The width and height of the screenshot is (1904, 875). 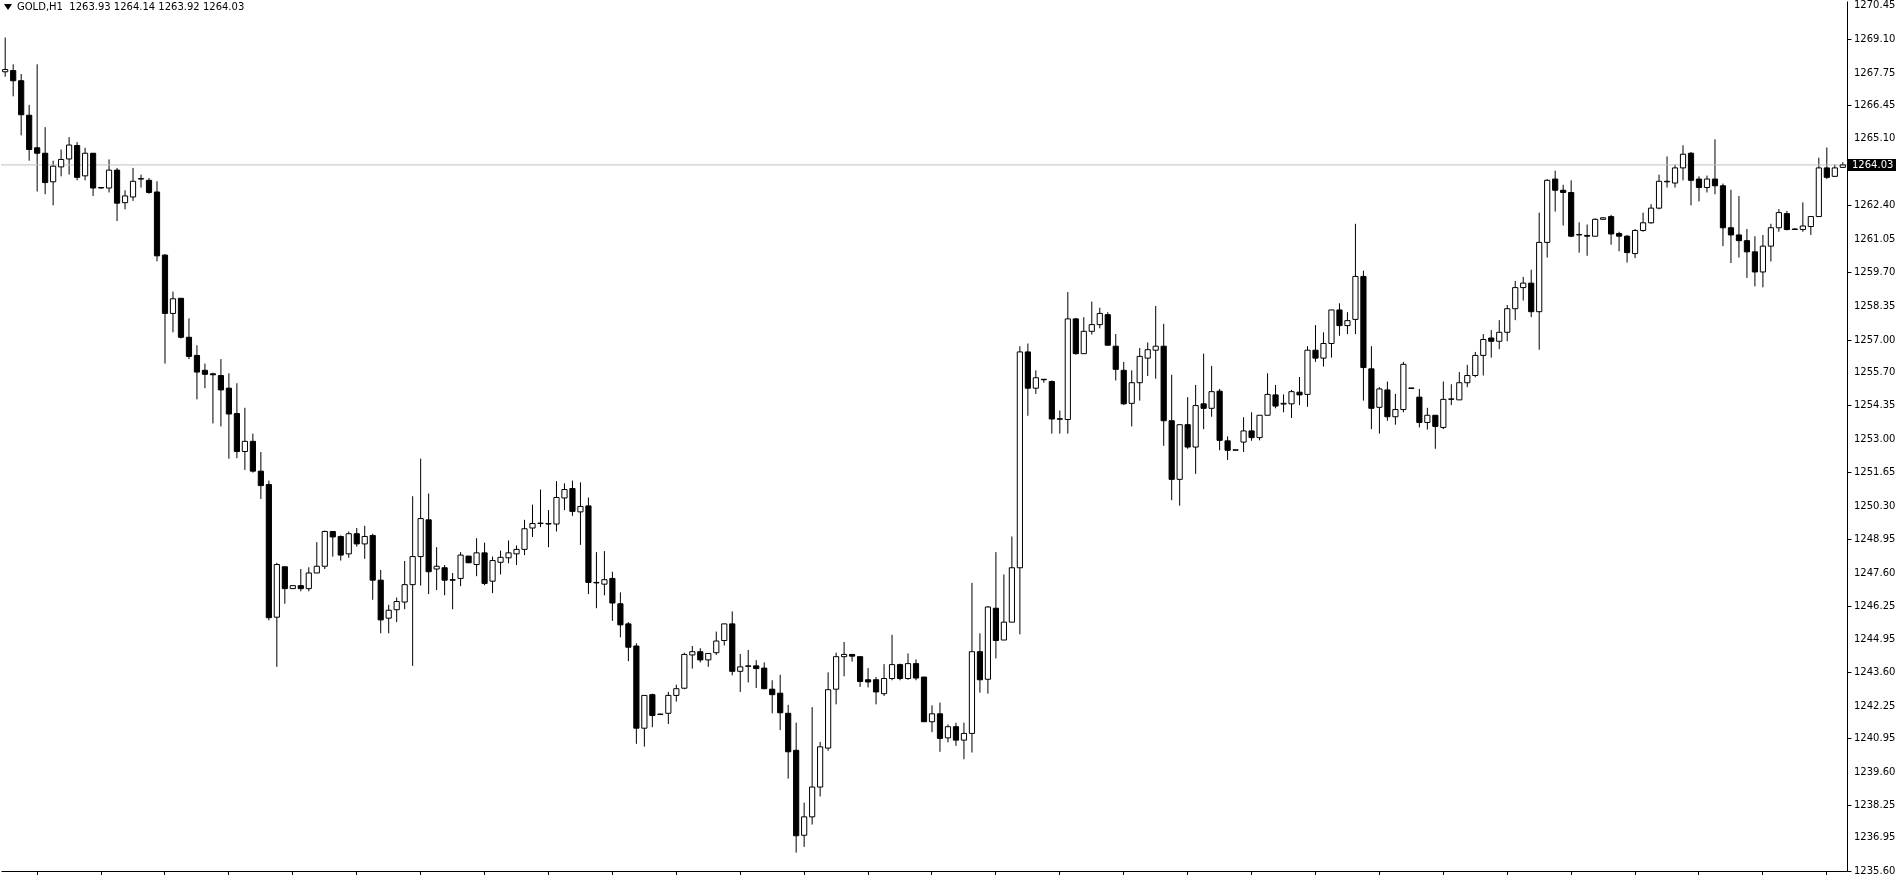 I want to click on y-tick-label: 1238.25, so click(x=1875, y=805).